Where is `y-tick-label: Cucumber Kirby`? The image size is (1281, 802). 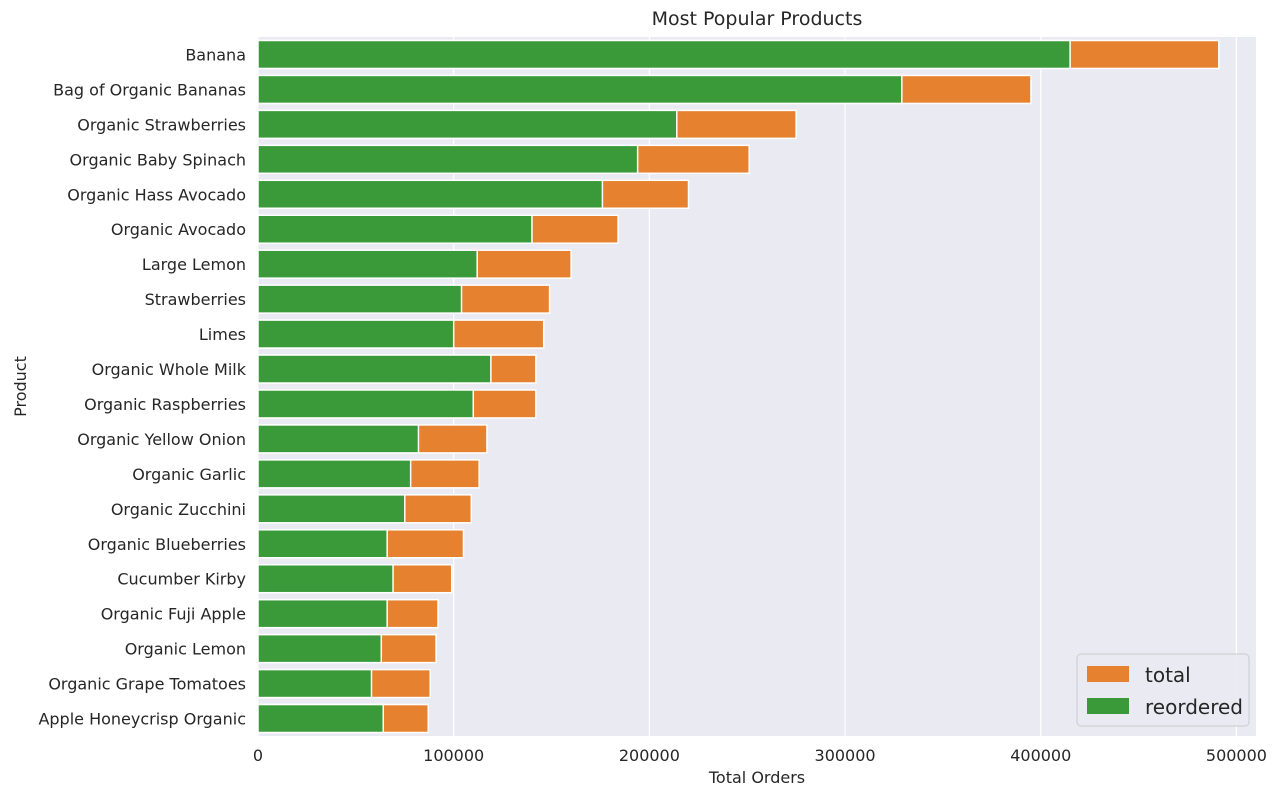 y-tick-label: Cucumber Kirby is located at coordinates (181, 579).